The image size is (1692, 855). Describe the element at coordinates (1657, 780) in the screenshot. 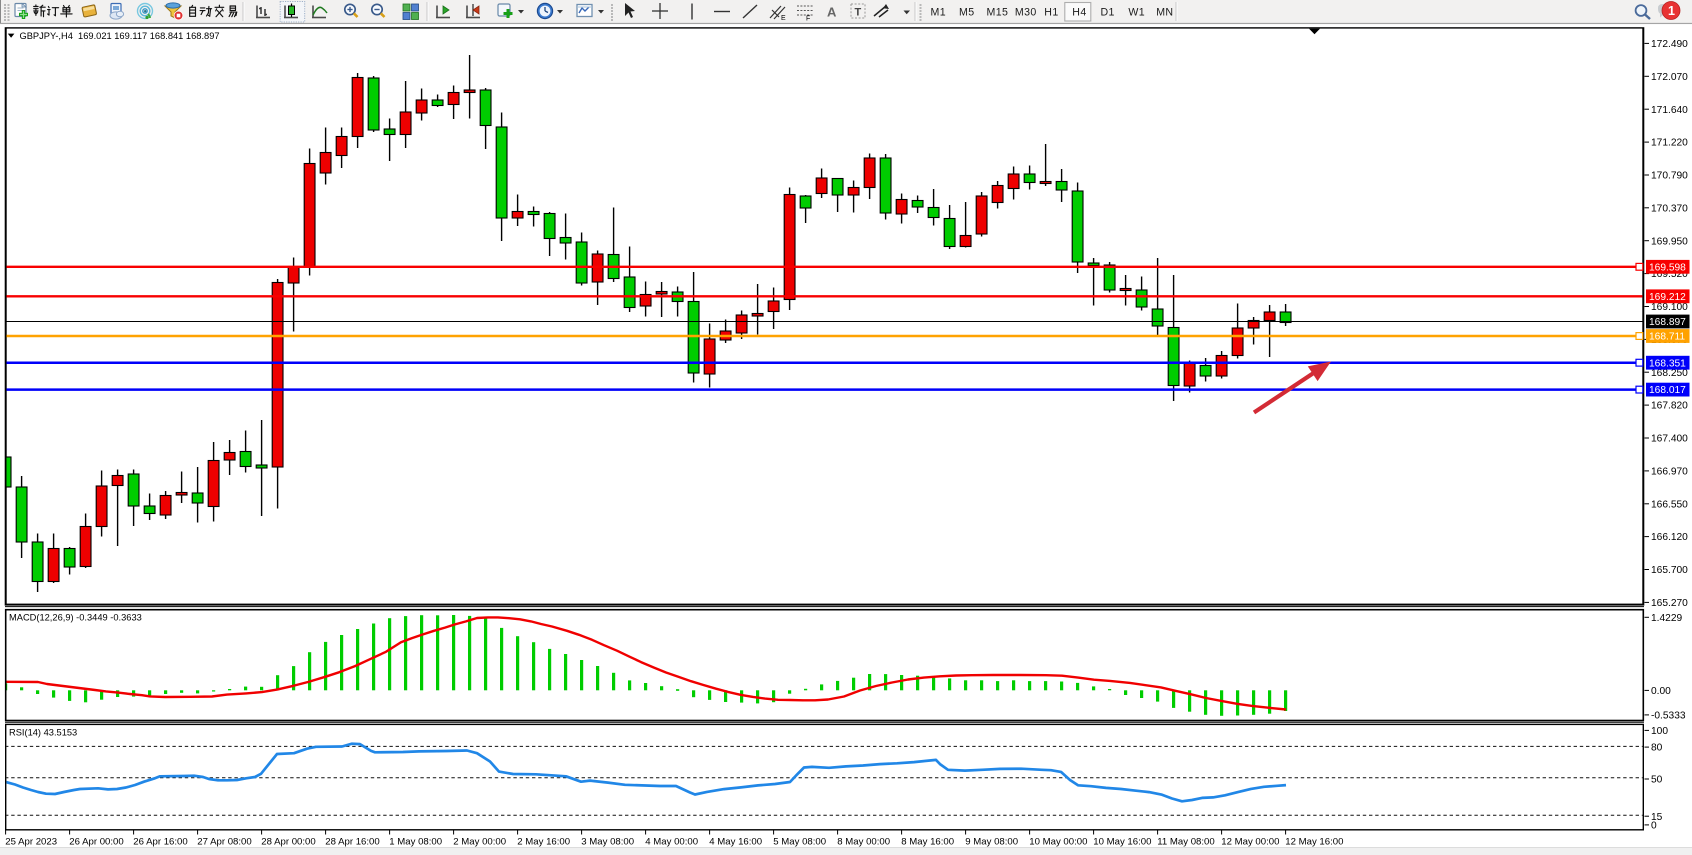

I see `svg-text: 50` at that location.